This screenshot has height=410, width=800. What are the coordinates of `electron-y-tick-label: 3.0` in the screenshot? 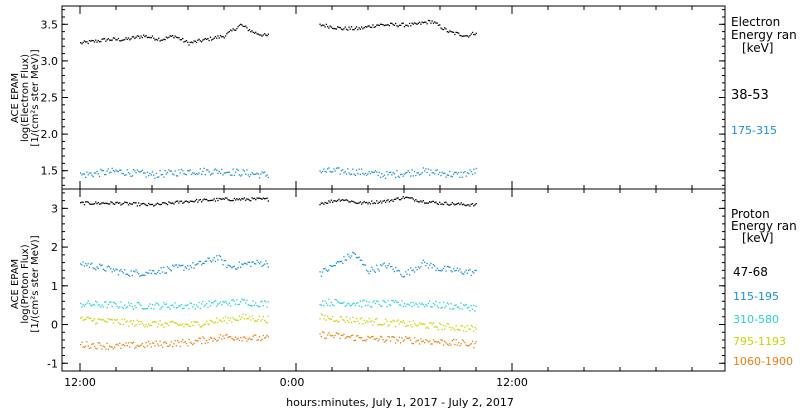 It's located at (50, 61).